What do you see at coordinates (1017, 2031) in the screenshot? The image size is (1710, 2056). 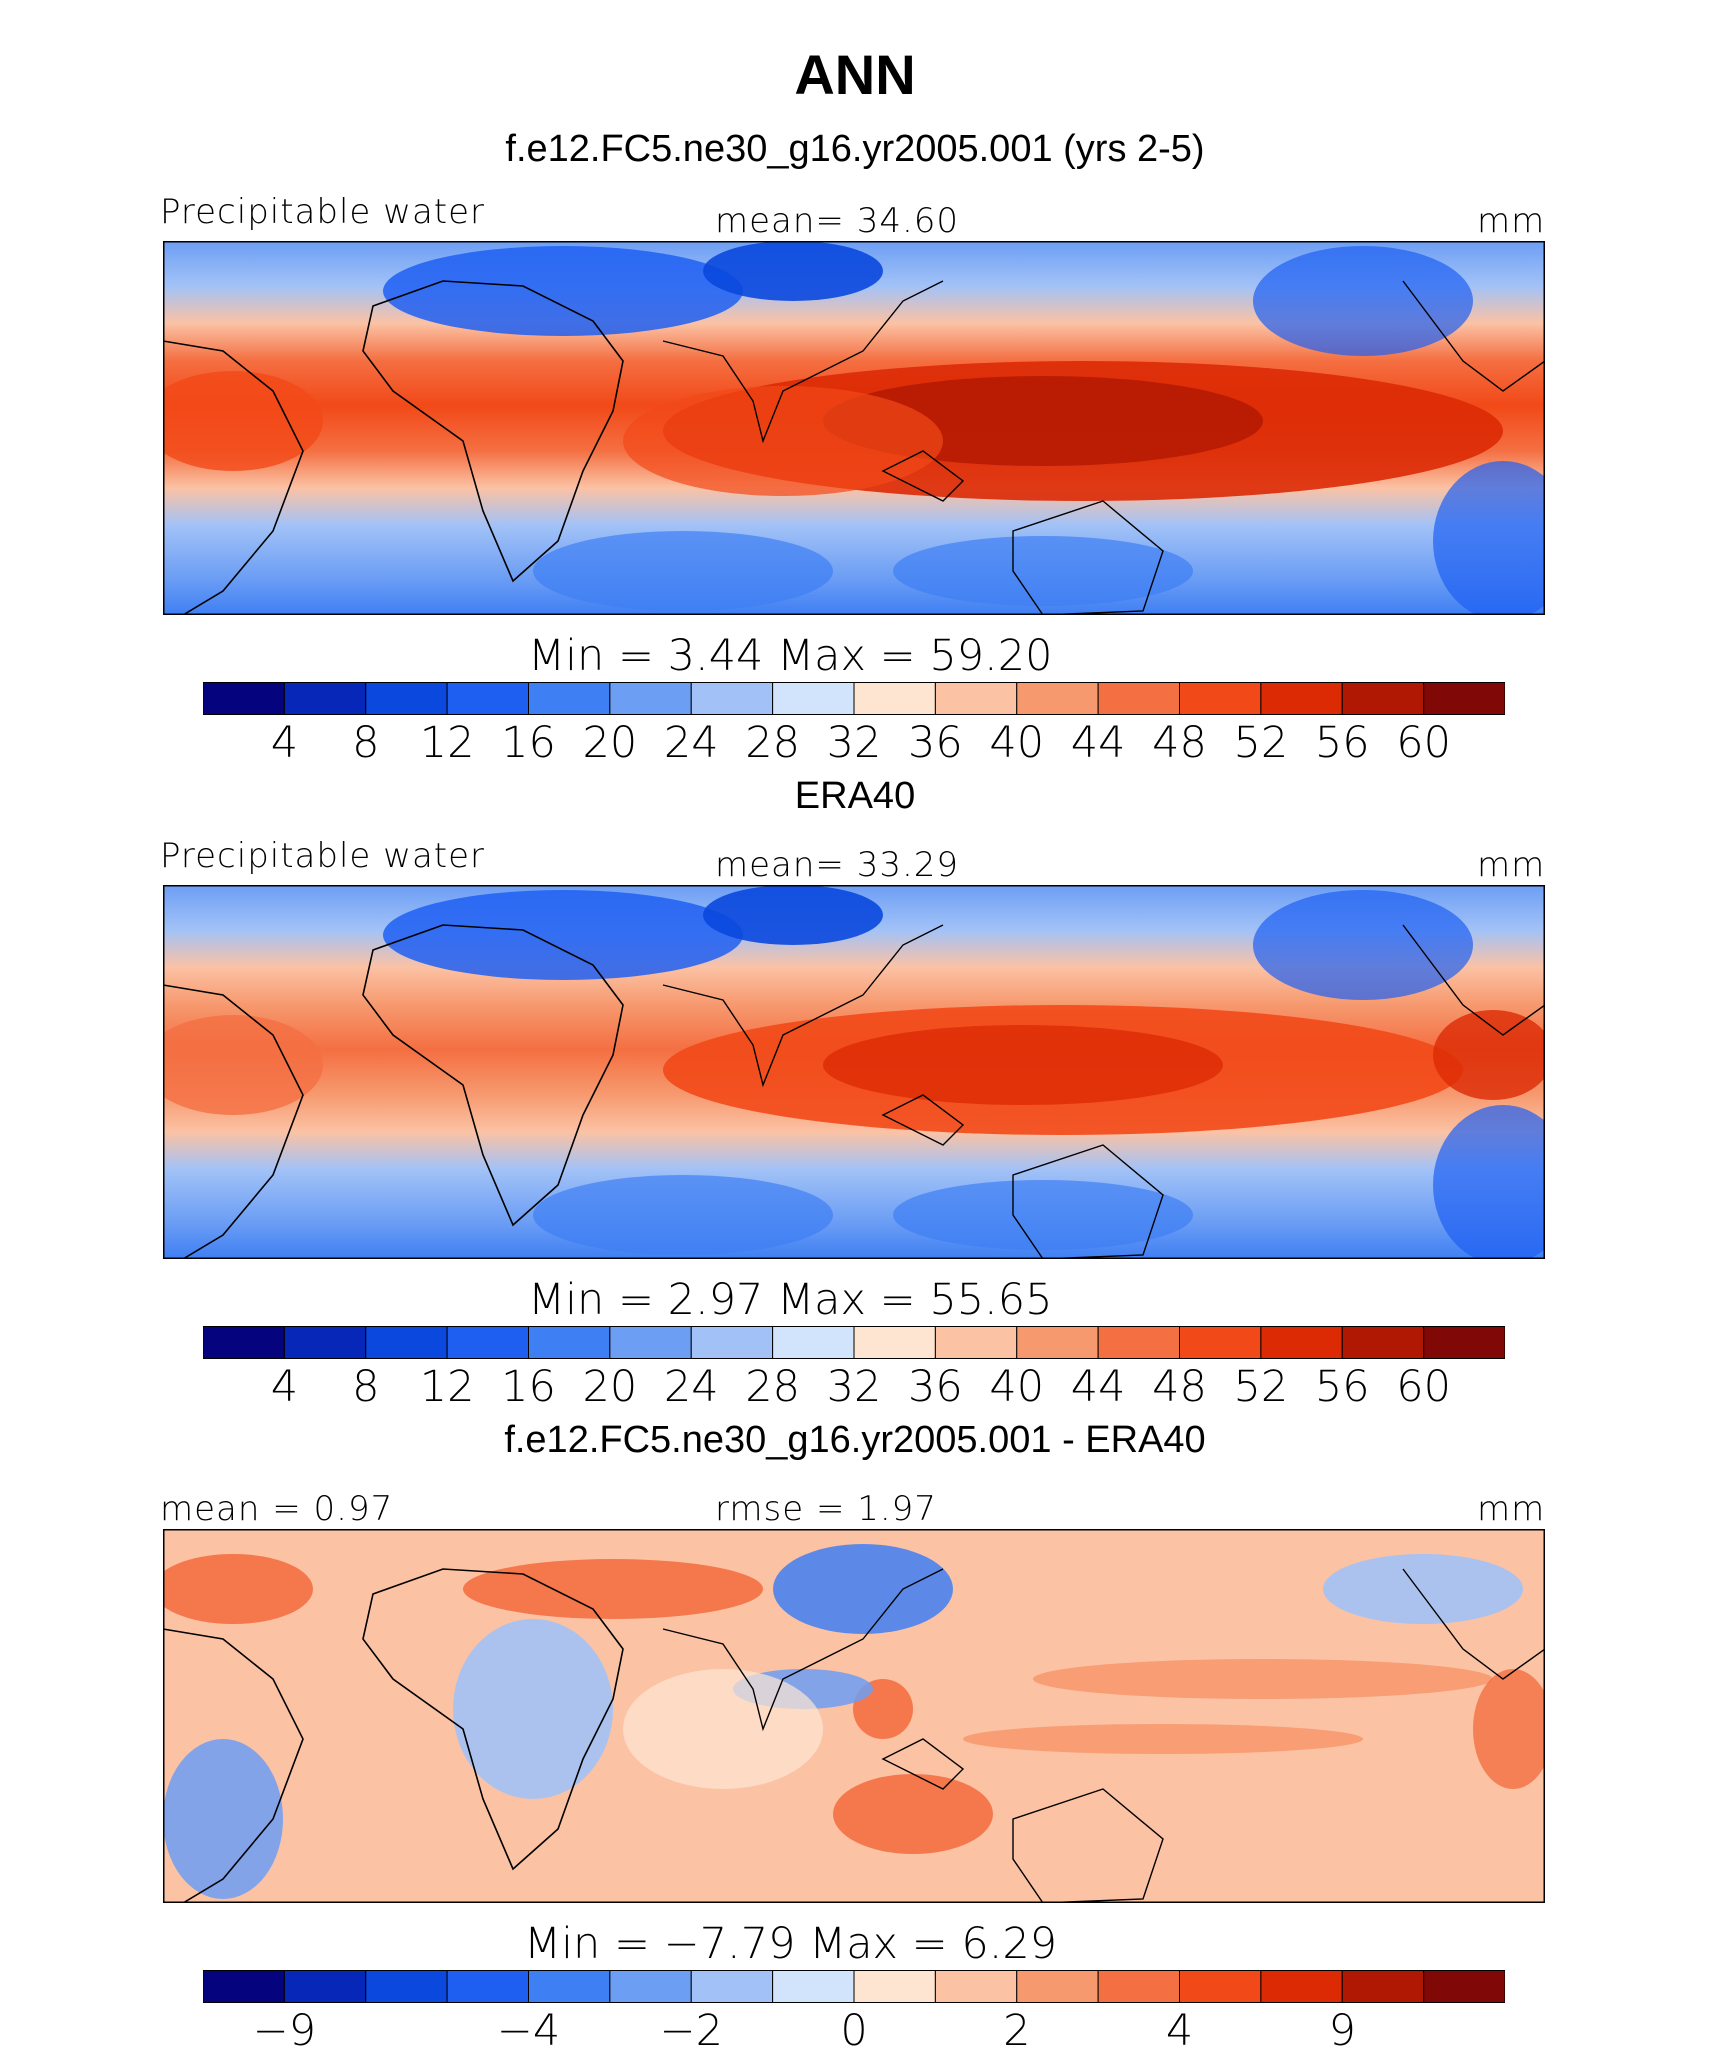 I see `colorbar-tick-label: 2` at bounding box center [1017, 2031].